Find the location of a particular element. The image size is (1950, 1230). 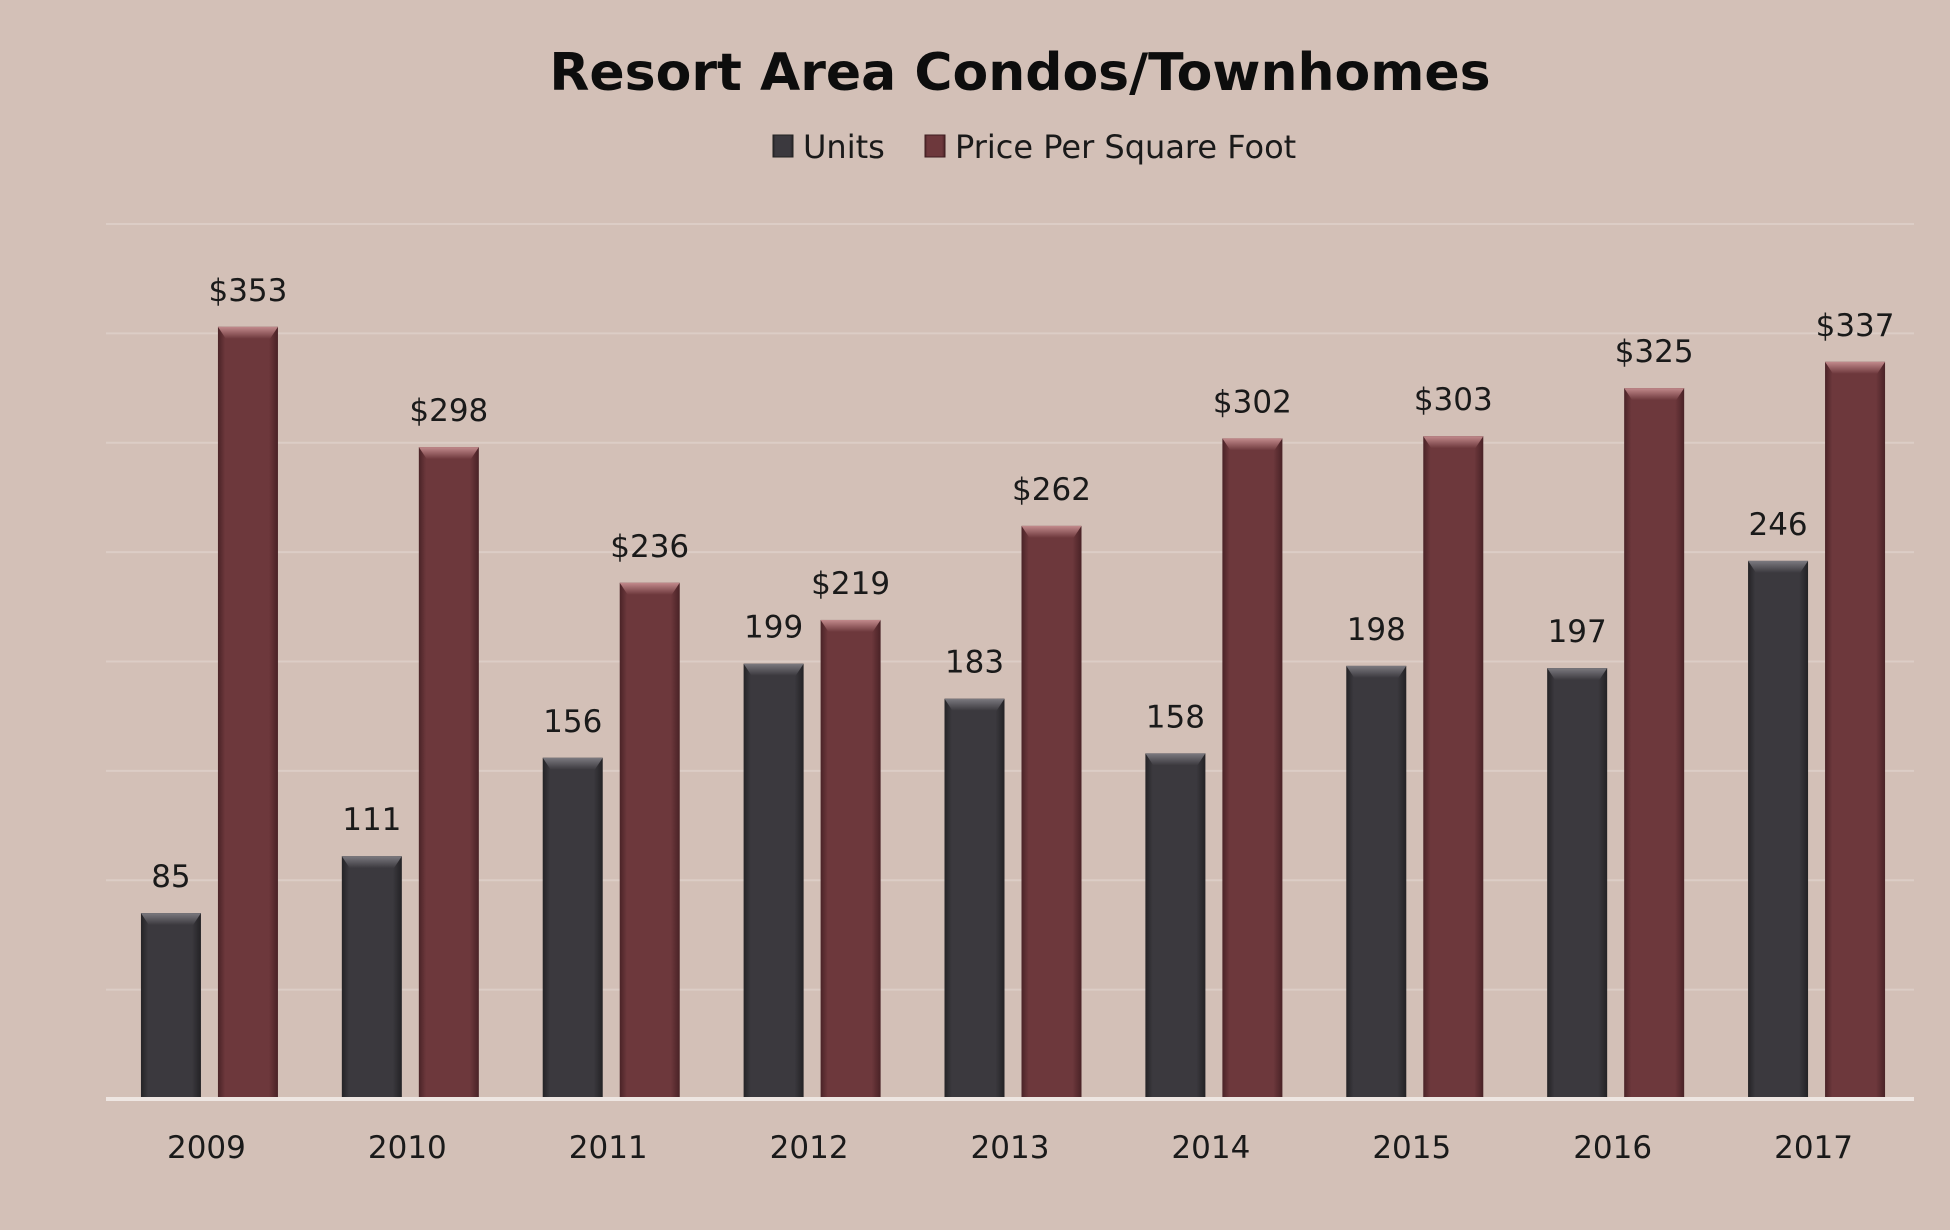

legend-item-price: Price Per Square Foot is located at coordinates (1110, 147).